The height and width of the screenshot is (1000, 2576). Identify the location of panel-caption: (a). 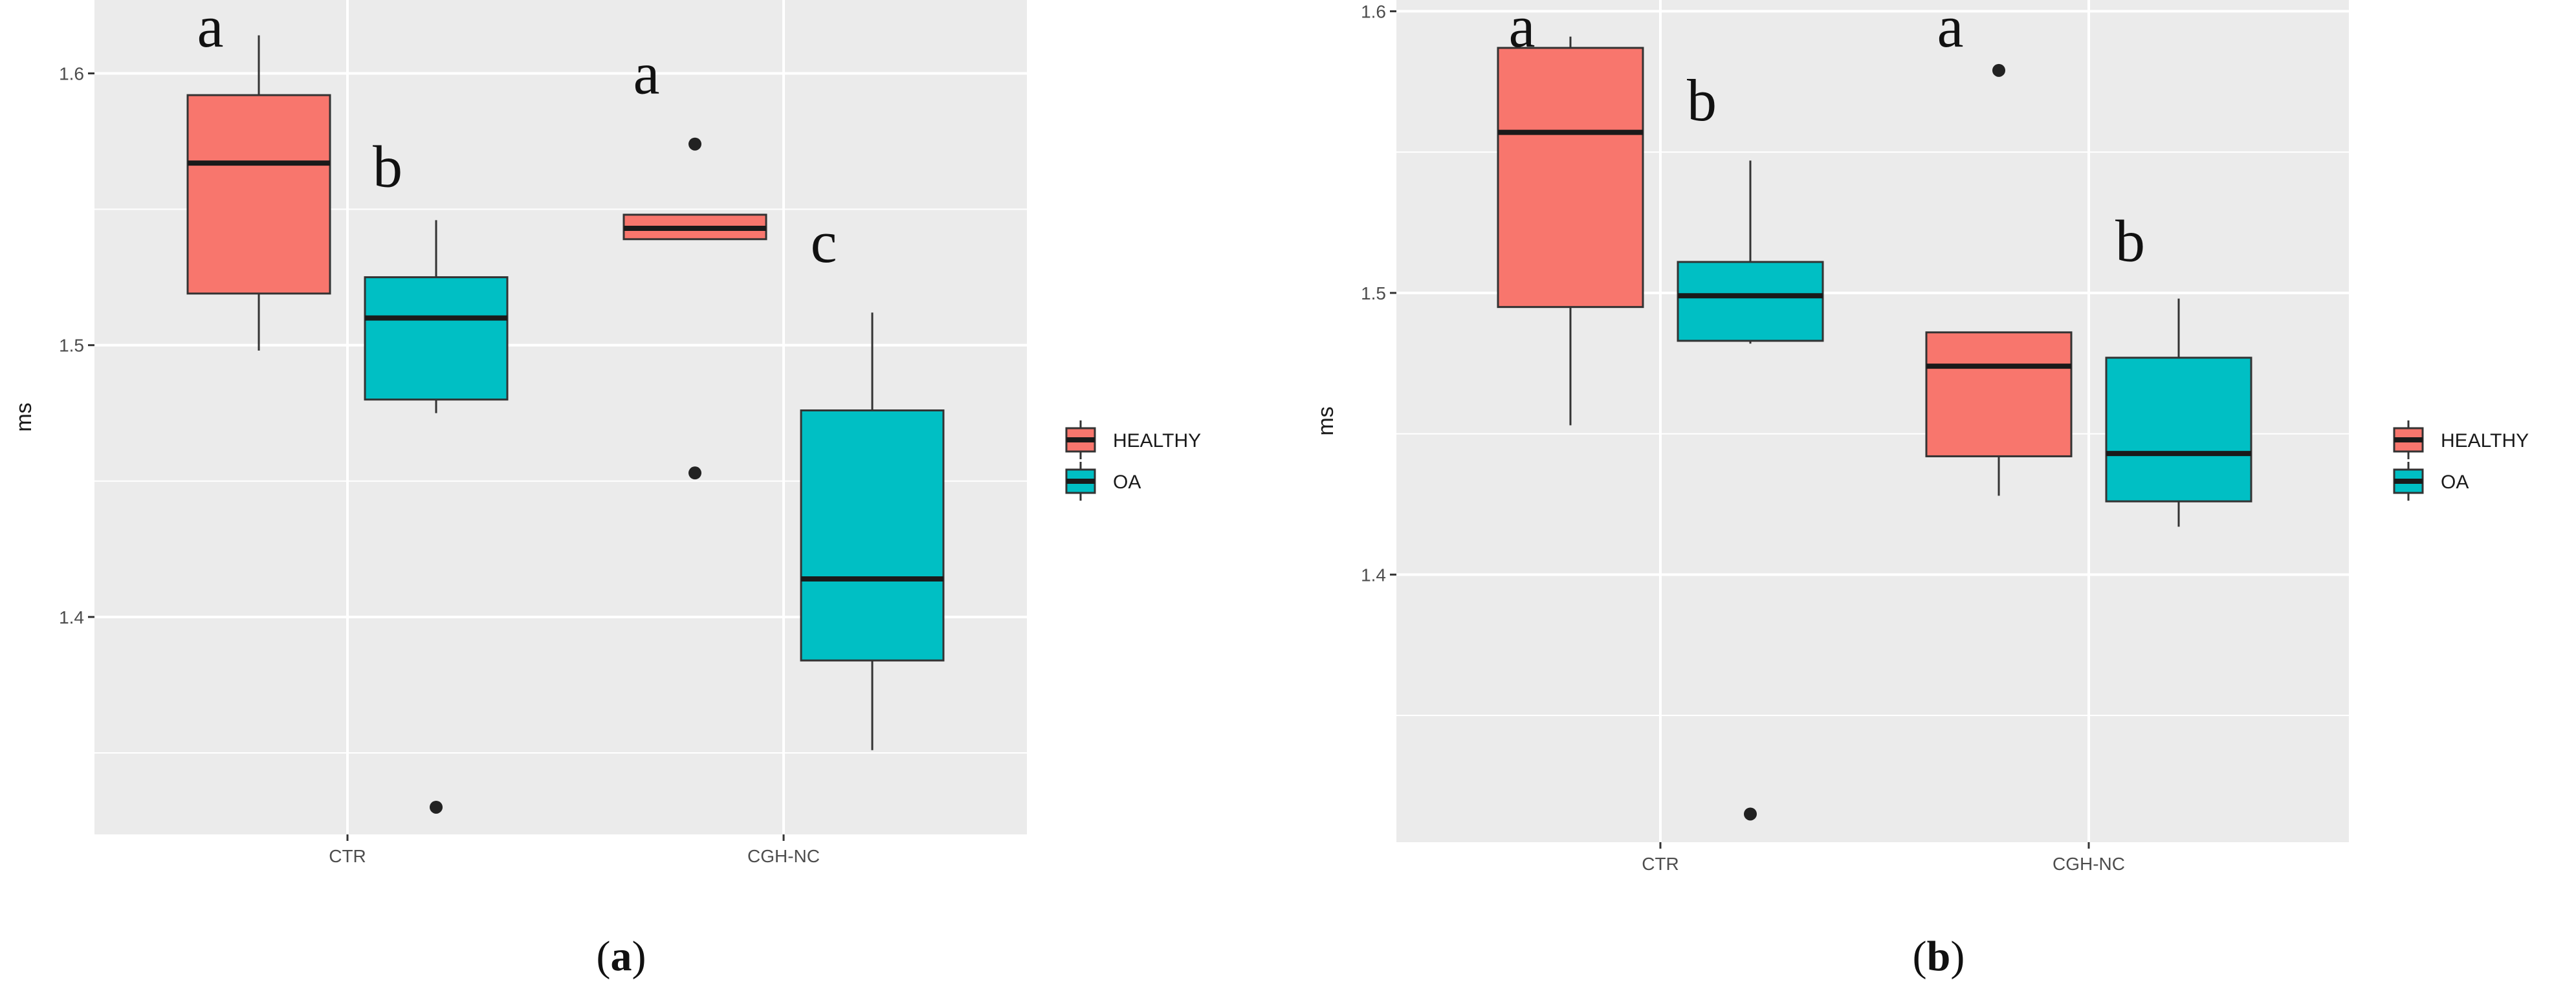
(622, 956).